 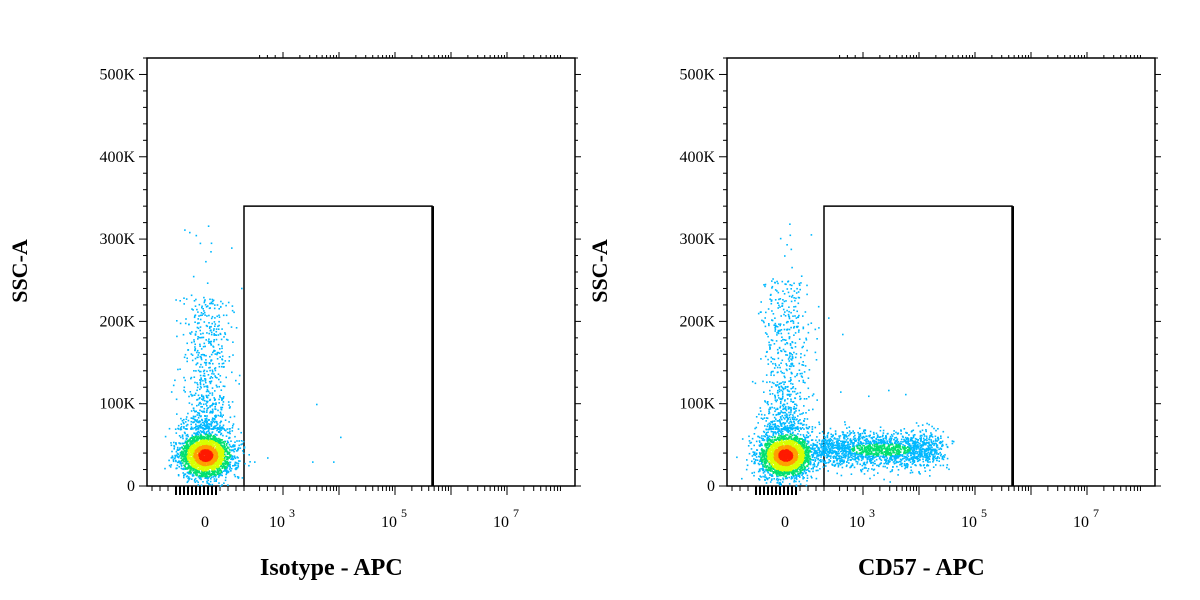 What do you see at coordinates (117, 321) in the screenshot?
I see `y-tick-label: 200K` at bounding box center [117, 321].